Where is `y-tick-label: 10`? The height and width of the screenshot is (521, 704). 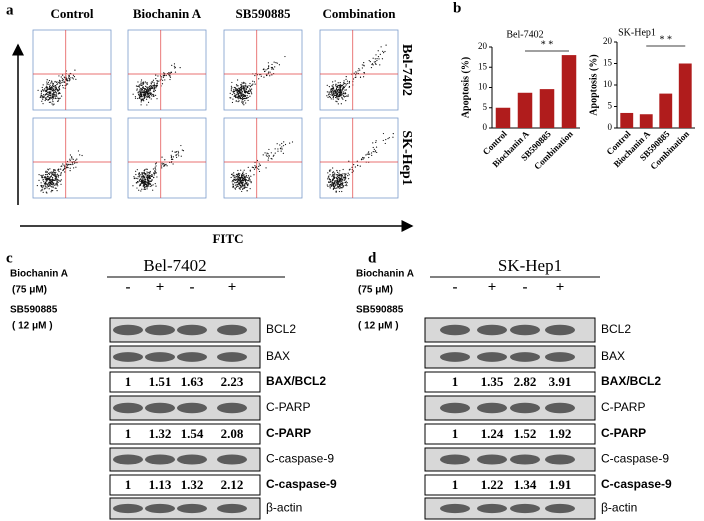 y-tick-label: 10 is located at coordinates (608, 84).